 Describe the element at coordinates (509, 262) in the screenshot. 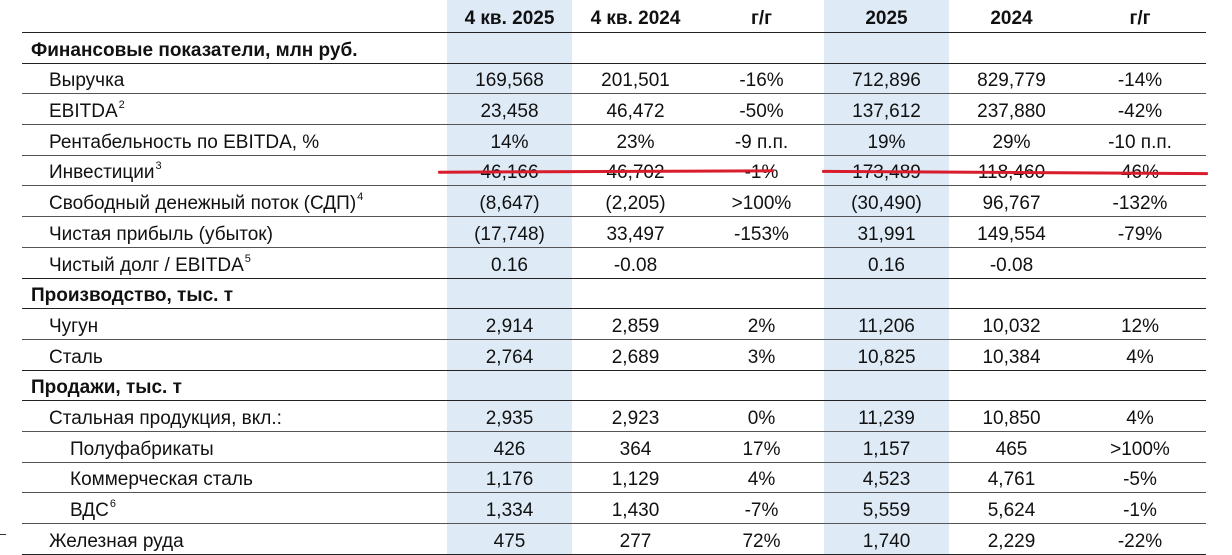

I see `cell-q4-2025: 0.16` at that location.